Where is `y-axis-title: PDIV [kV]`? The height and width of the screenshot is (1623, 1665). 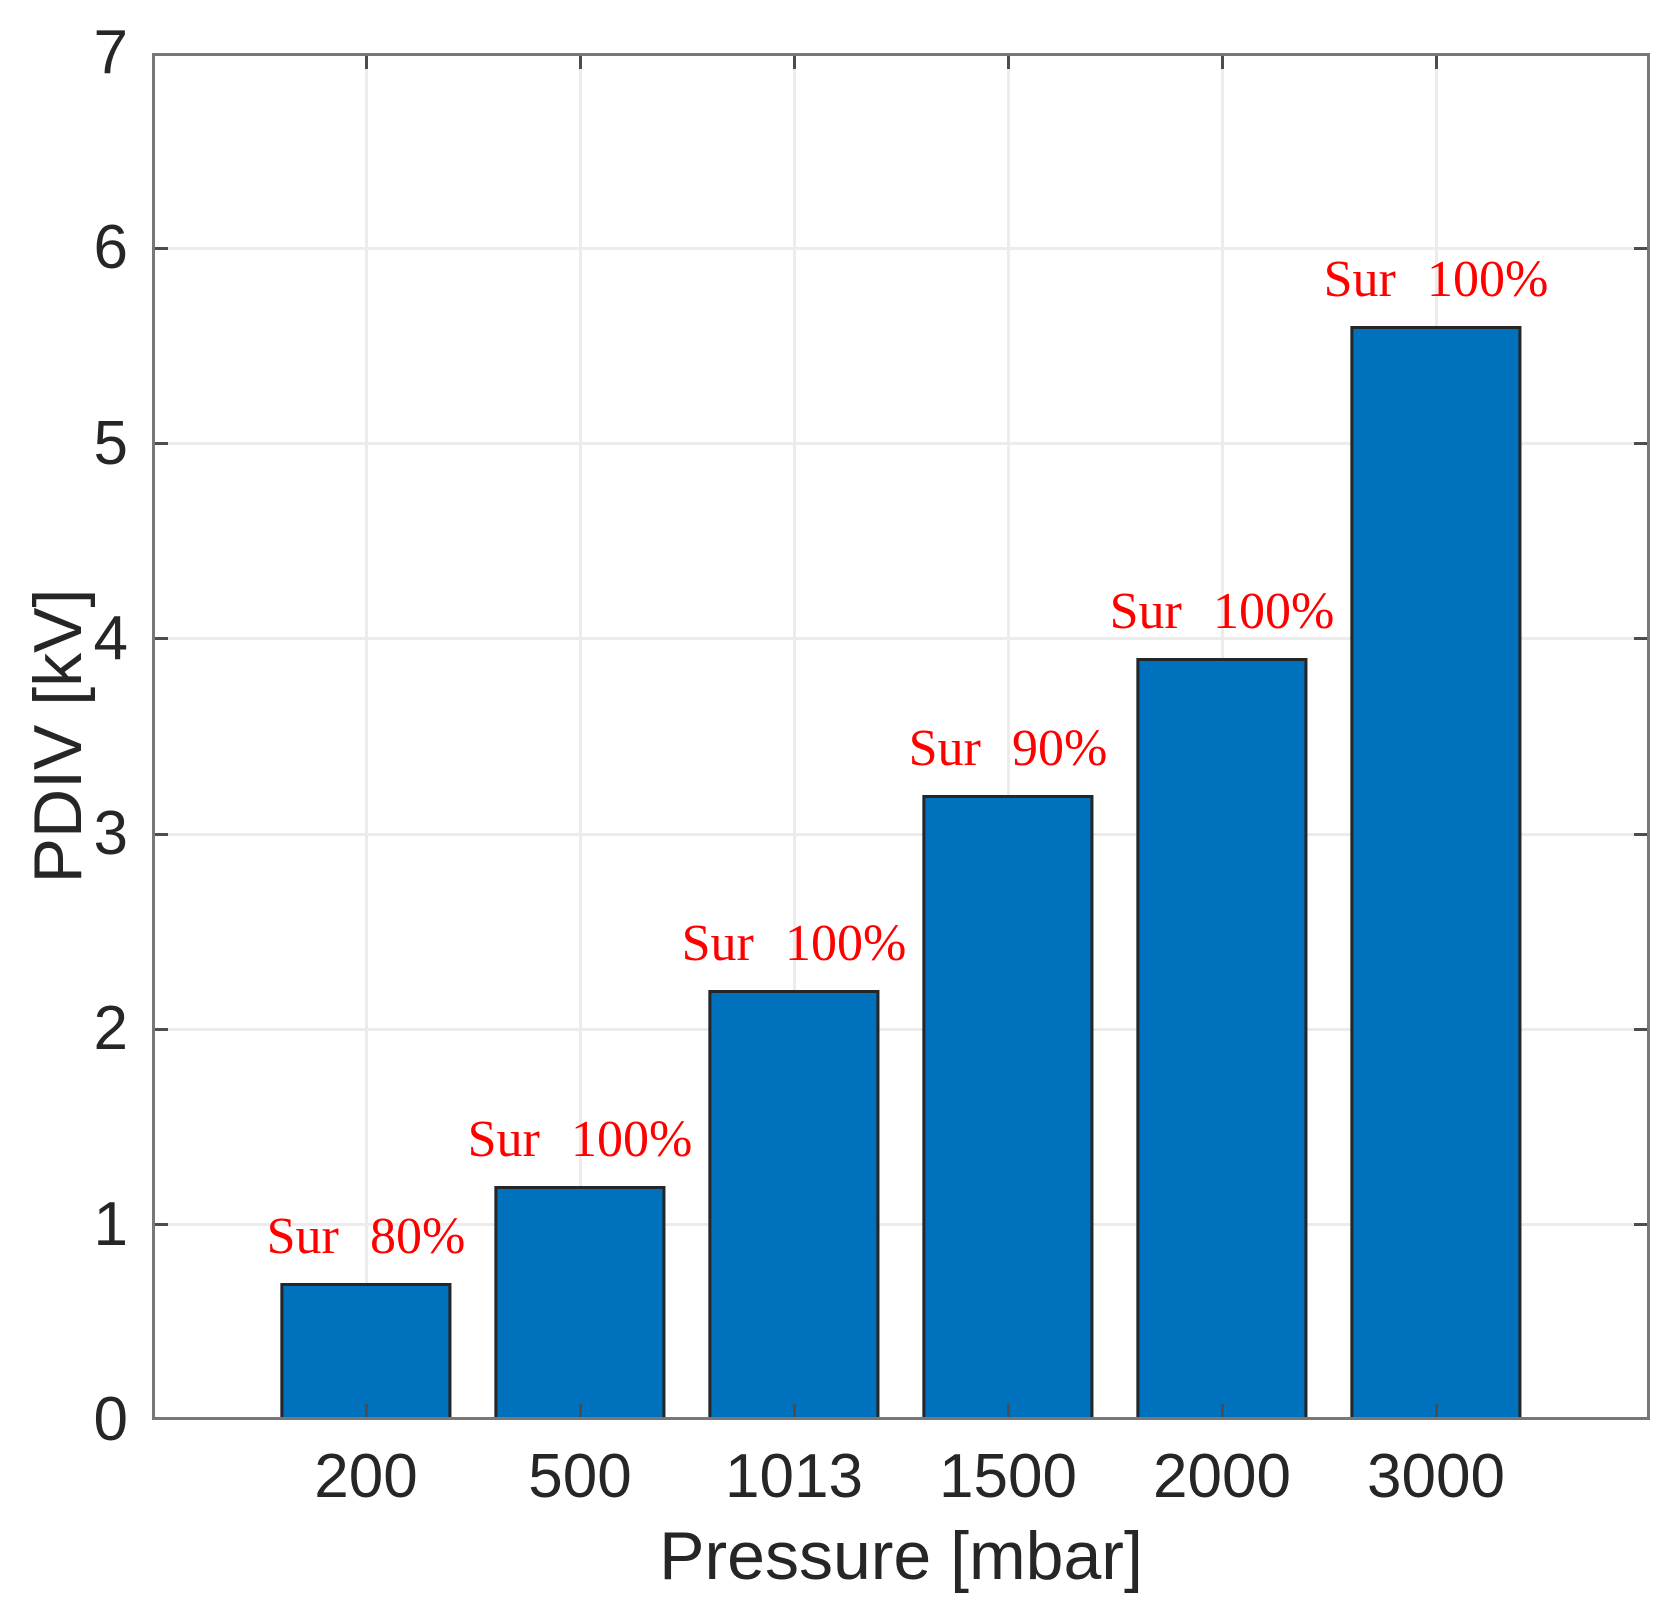
y-axis-title: PDIV [kV] is located at coordinates (58, 736).